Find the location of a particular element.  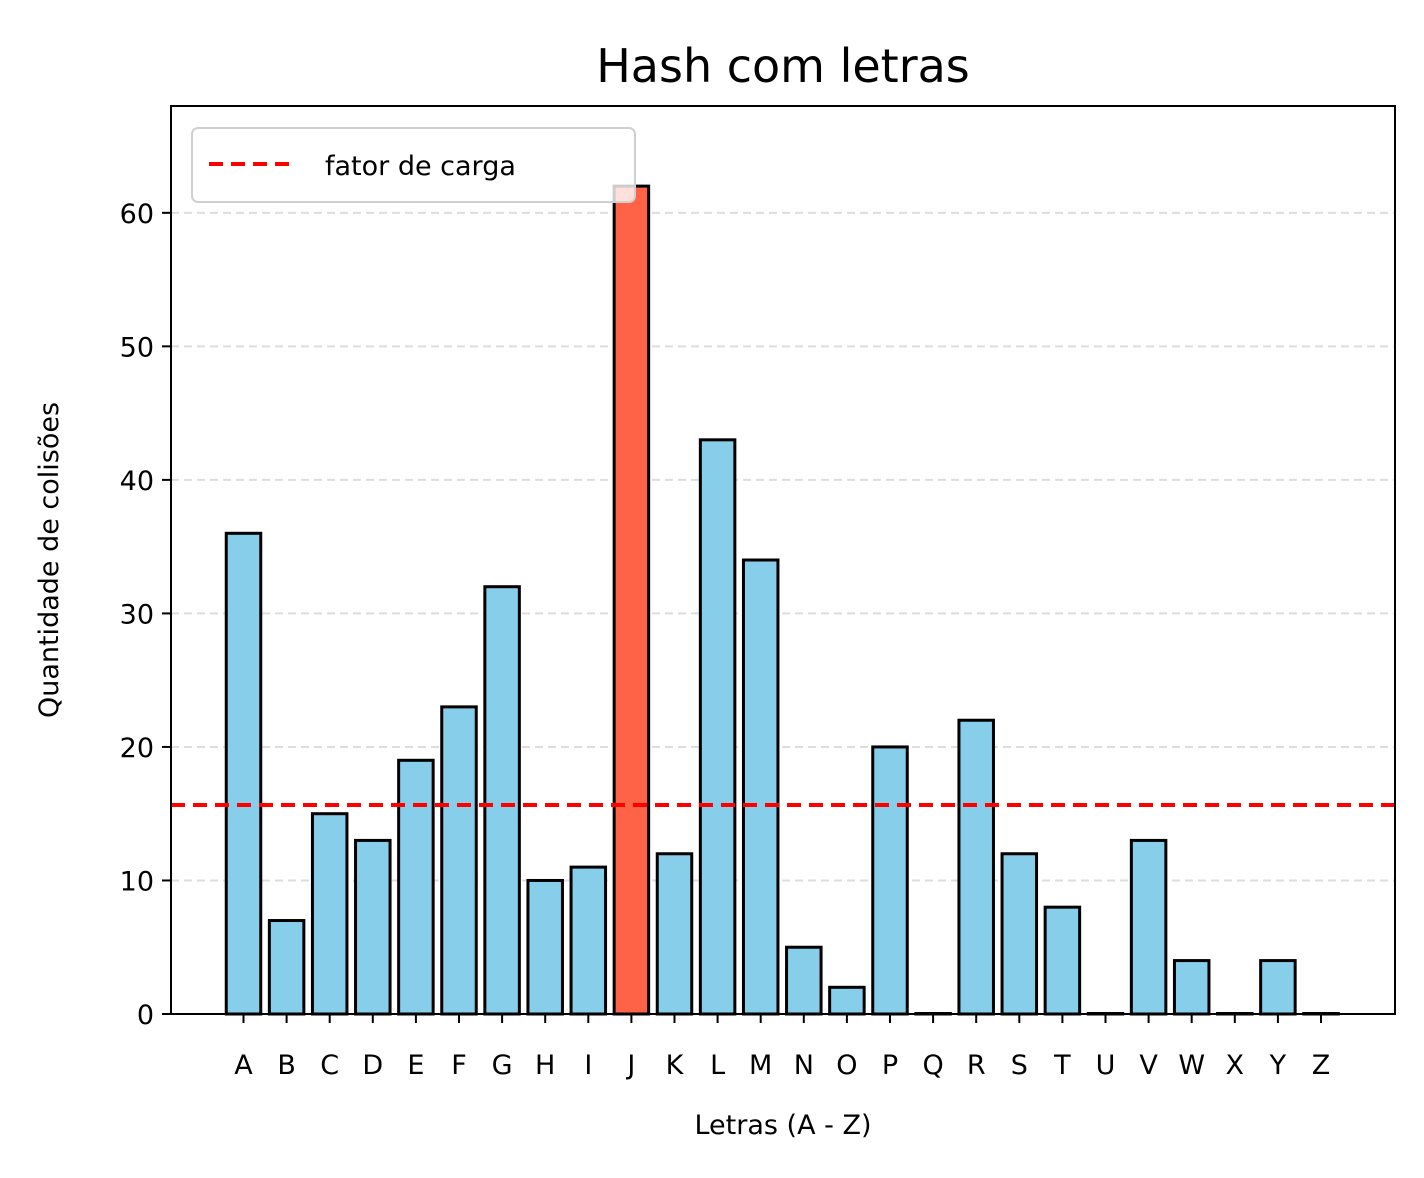

x-tick-label: G is located at coordinates (502, 1065).